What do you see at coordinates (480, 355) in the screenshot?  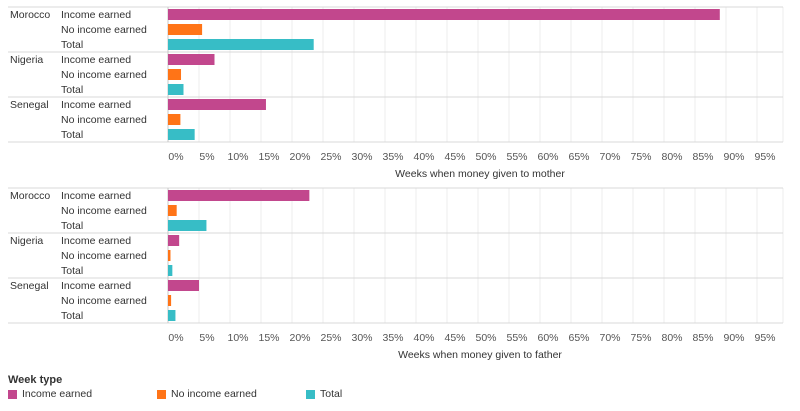 I see `x-axis-title-father: Weeks when money given to father` at bounding box center [480, 355].